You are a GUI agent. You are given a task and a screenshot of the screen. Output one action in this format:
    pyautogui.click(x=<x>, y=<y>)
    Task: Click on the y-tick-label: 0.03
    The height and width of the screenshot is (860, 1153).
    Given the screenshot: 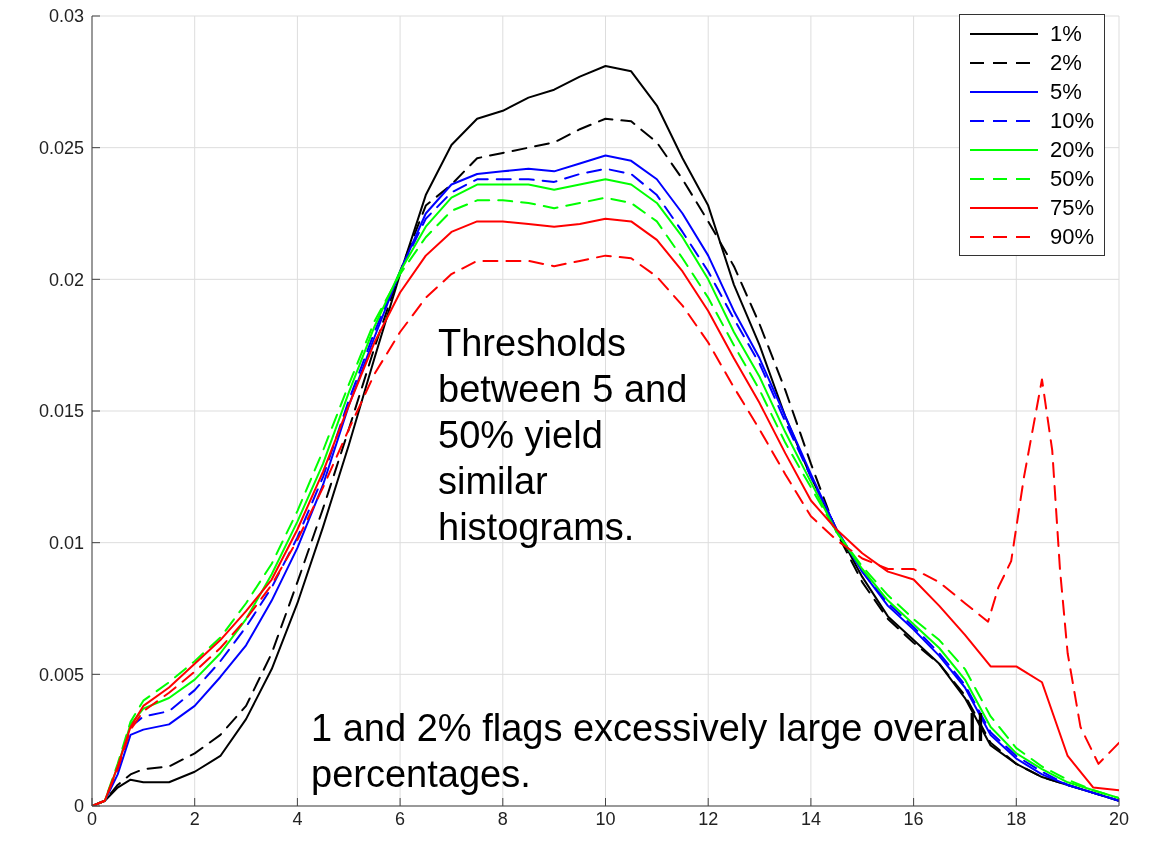 What is the action you would take?
    pyautogui.click(x=66, y=16)
    